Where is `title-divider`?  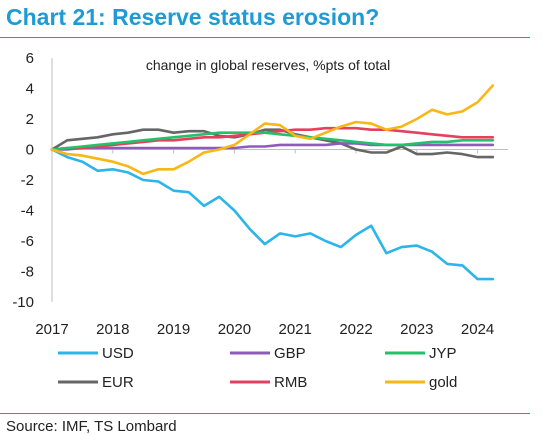
title-divider is located at coordinates (265, 37).